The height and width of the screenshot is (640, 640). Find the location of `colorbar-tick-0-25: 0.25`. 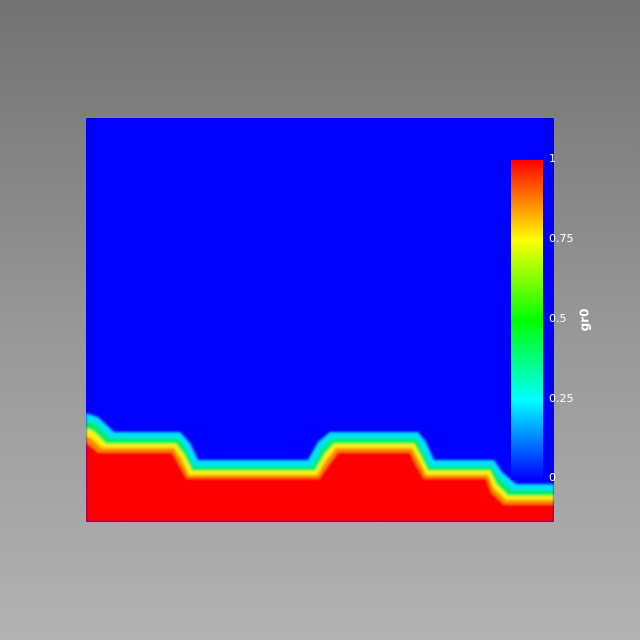

colorbar-tick-0-25: 0.25 is located at coordinates (561, 398).